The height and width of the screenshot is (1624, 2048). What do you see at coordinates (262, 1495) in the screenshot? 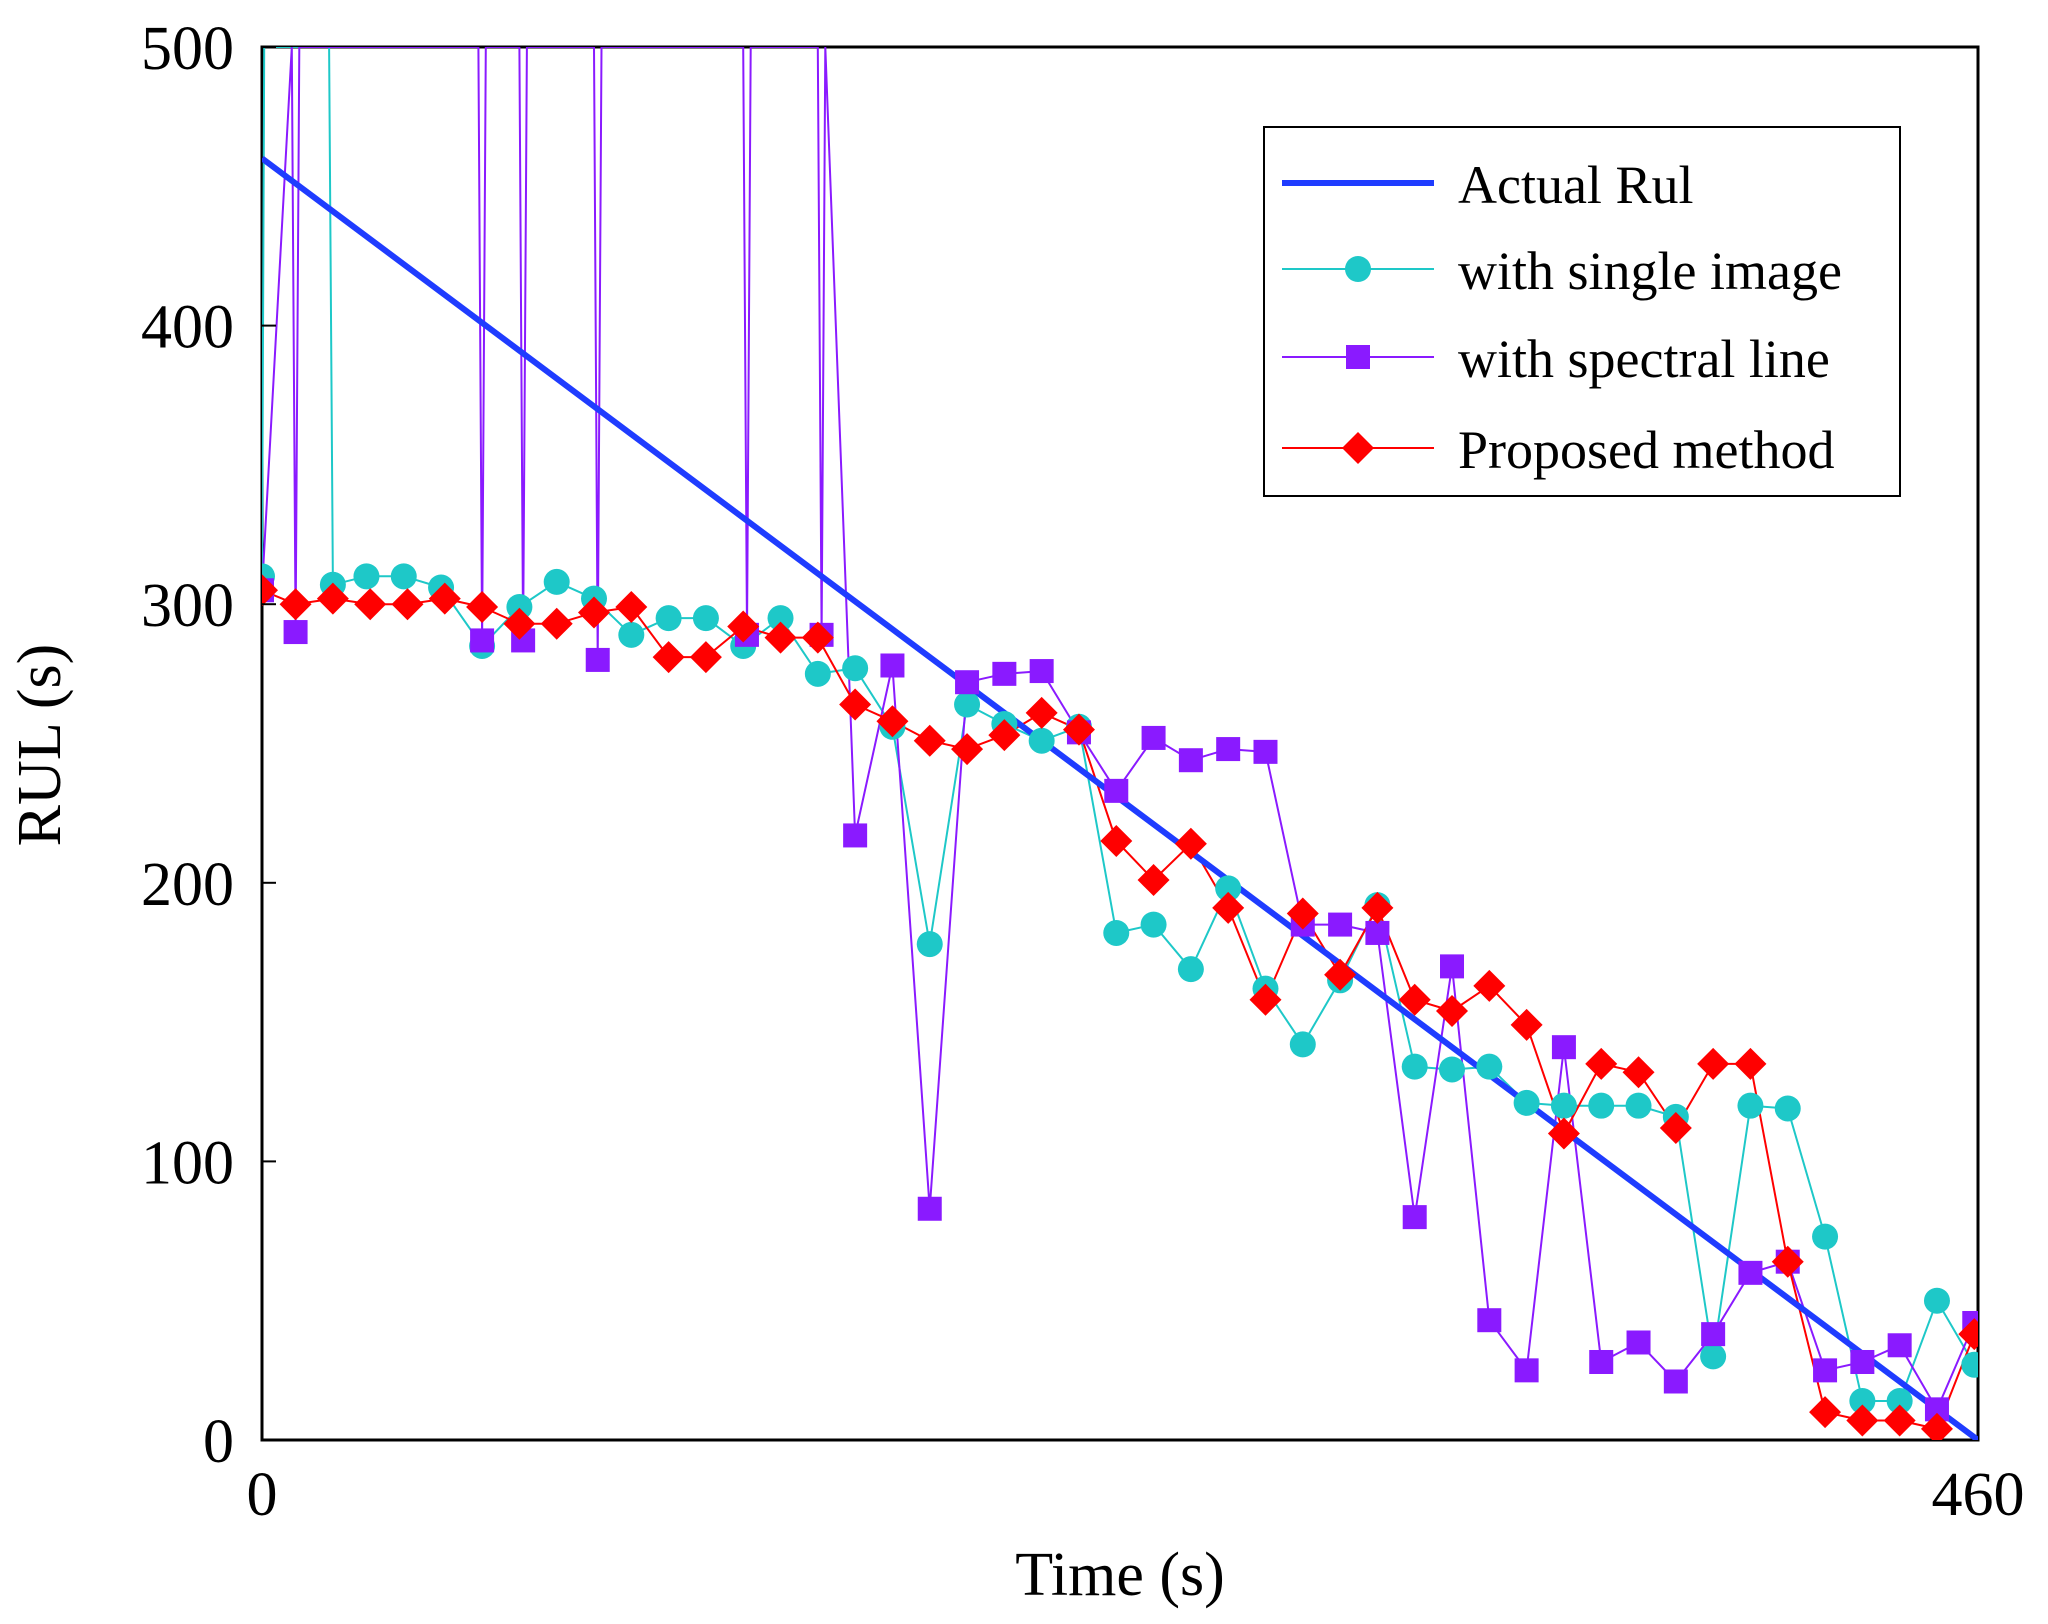
I see `x-tick-label: 0` at bounding box center [262, 1495].